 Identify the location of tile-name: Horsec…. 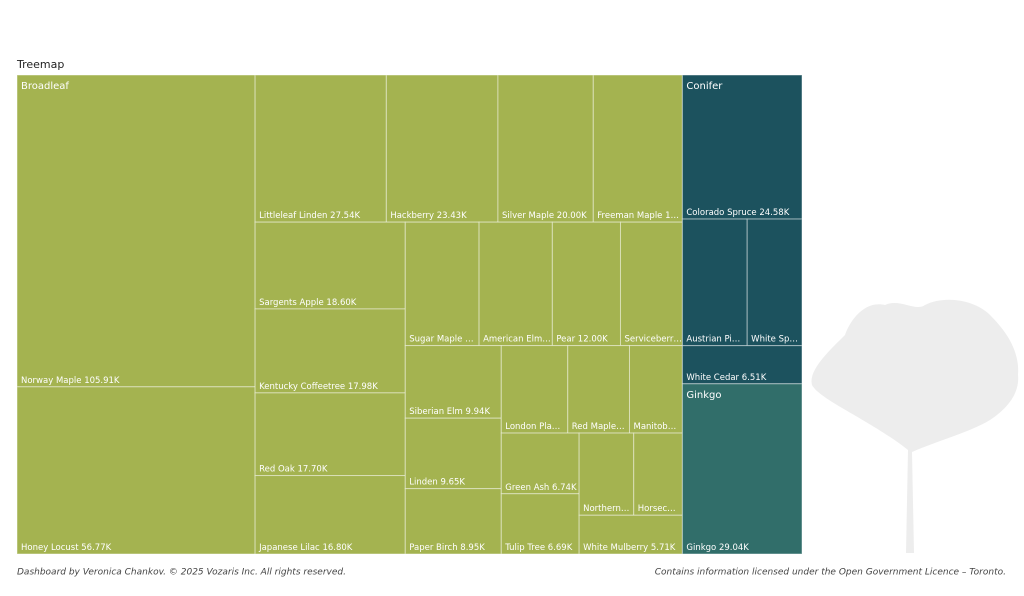
(657, 509).